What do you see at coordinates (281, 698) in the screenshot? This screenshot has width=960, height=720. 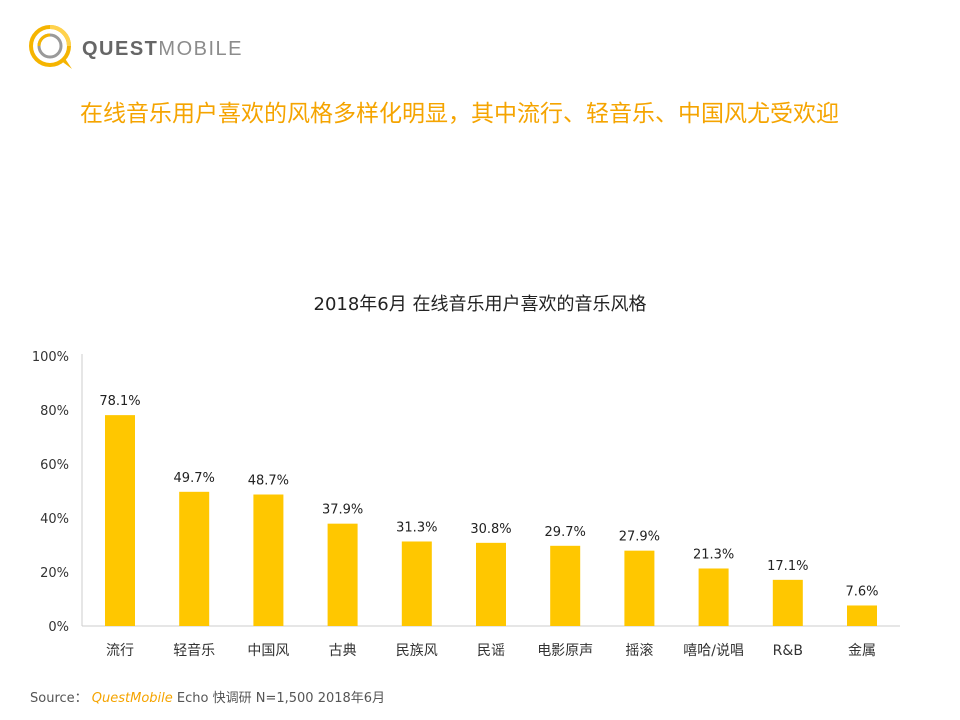 I see `source-text: Echo 快调研 N=1,500 2018年6月` at bounding box center [281, 698].